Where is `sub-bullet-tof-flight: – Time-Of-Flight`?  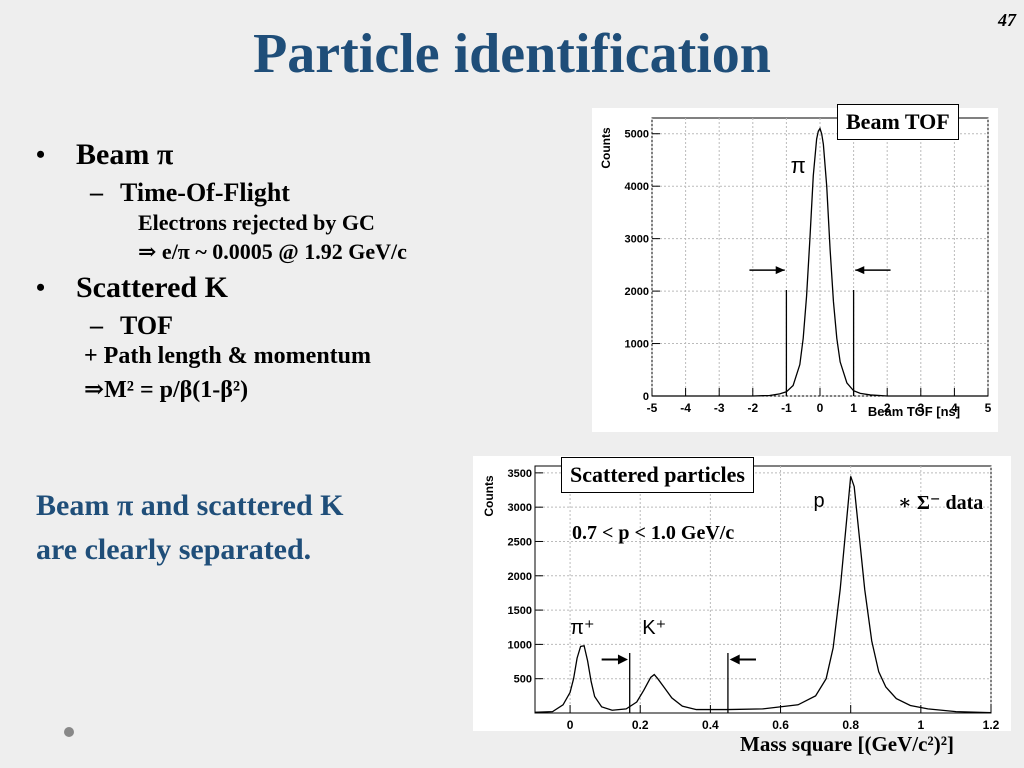 sub-bullet-tof-flight: – Time-Of-Flight is located at coordinates (298, 193).